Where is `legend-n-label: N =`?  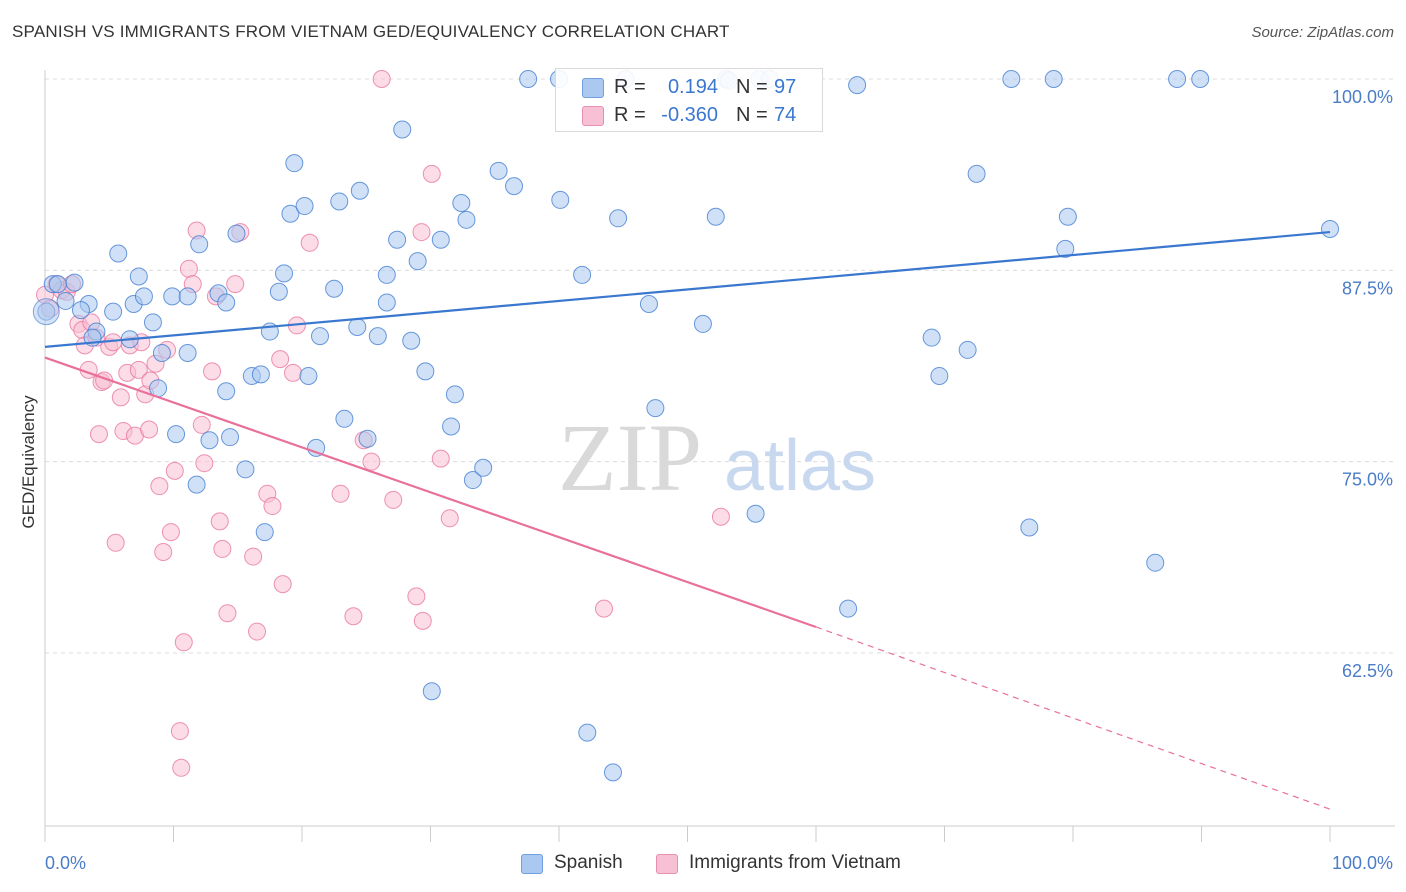 legend-n-label: N = is located at coordinates (752, 115).